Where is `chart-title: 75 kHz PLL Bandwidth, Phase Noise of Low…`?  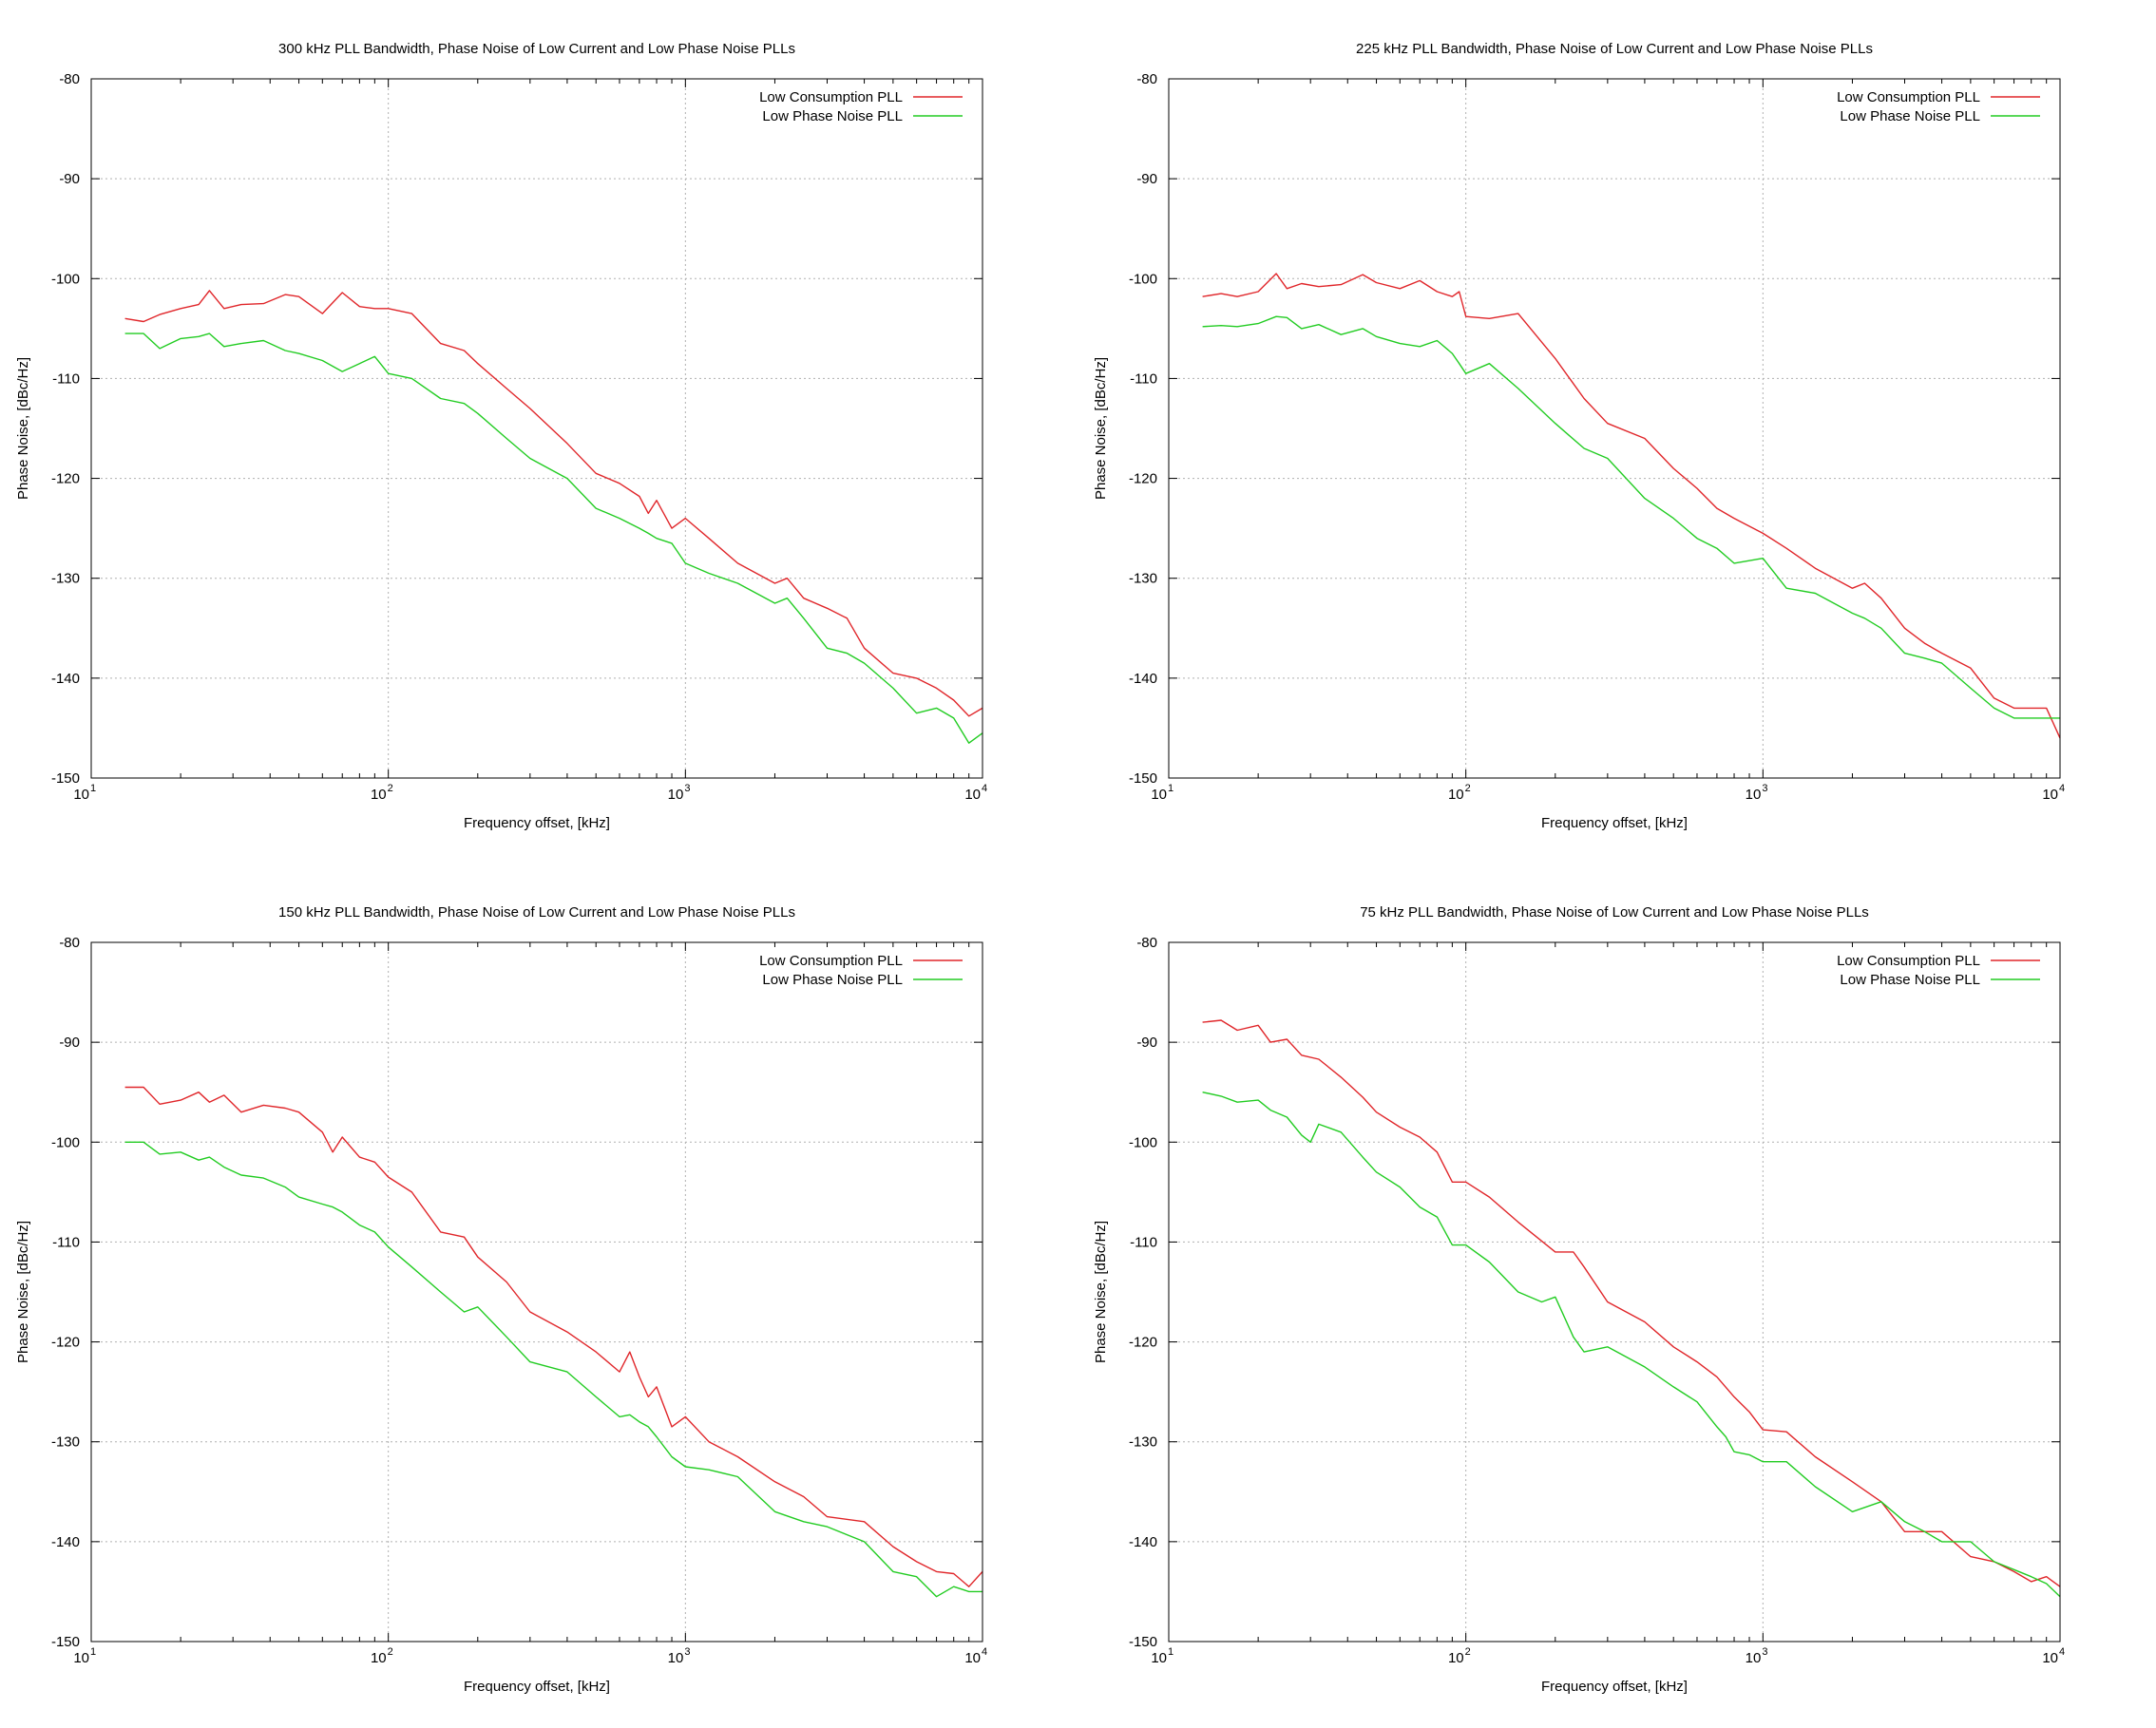 chart-title: 75 kHz PLL Bandwidth, Phase Noise of Low… is located at coordinates (1614, 912).